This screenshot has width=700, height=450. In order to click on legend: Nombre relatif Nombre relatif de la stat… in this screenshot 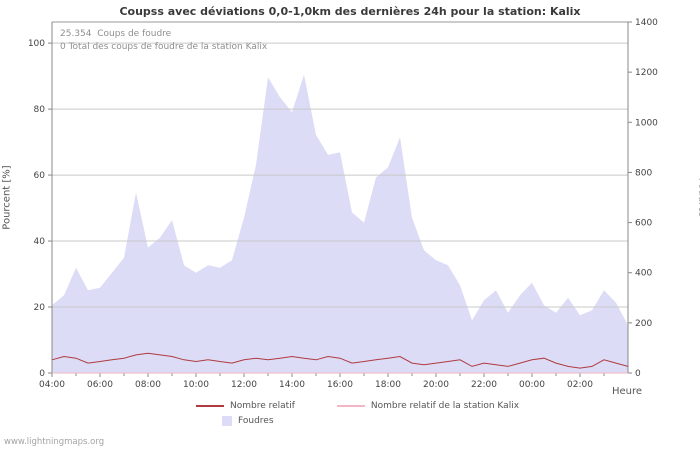, I will do `click(366, 413)`.